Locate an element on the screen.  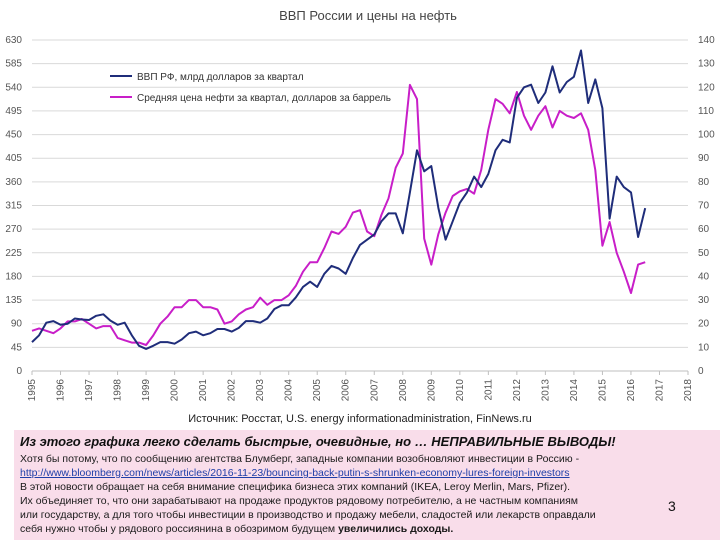
x-tick-label: 2009 is located at coordinates (431, 390).